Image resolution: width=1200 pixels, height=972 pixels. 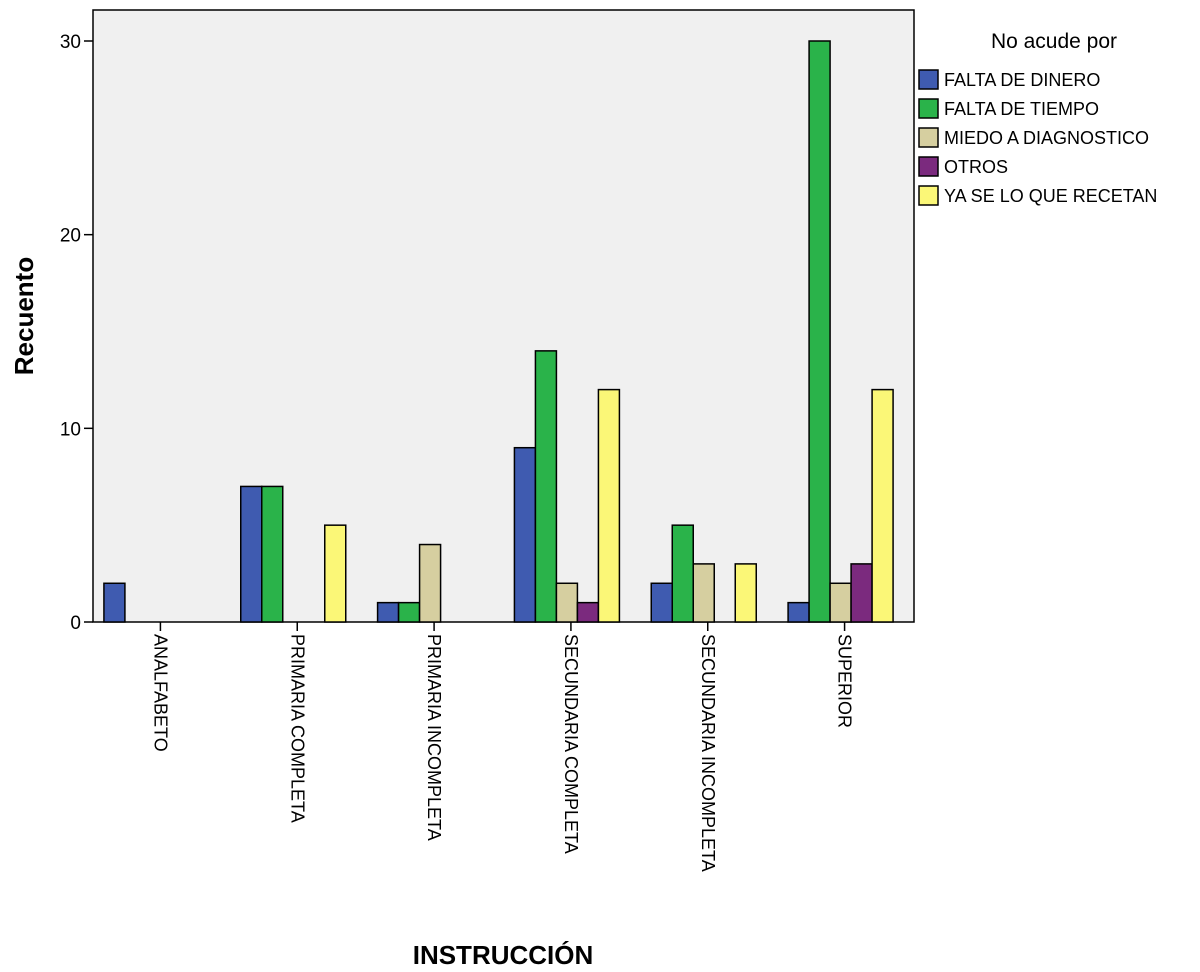 I want to click on legend-item-0: FALTA DE DINERO, so click(x=1022, y=80).